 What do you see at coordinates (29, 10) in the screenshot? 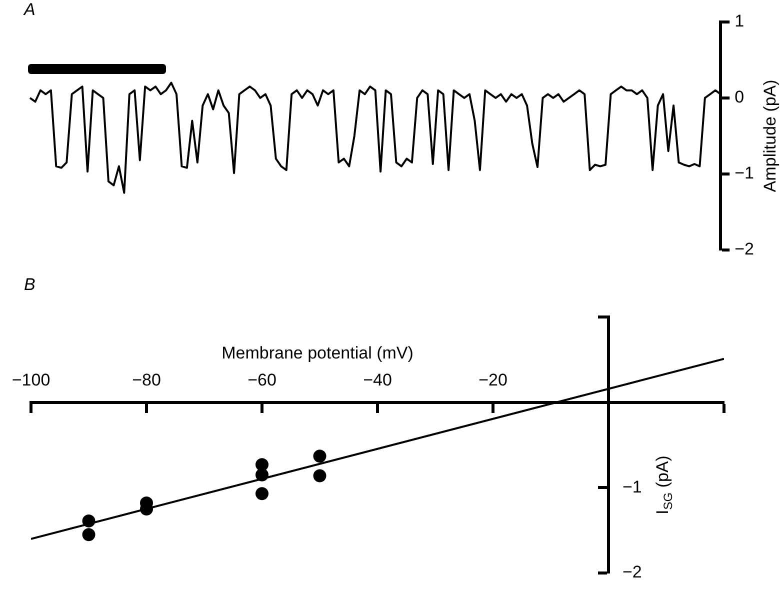
I see `chart-title: A` at bounding box center [29, 10].